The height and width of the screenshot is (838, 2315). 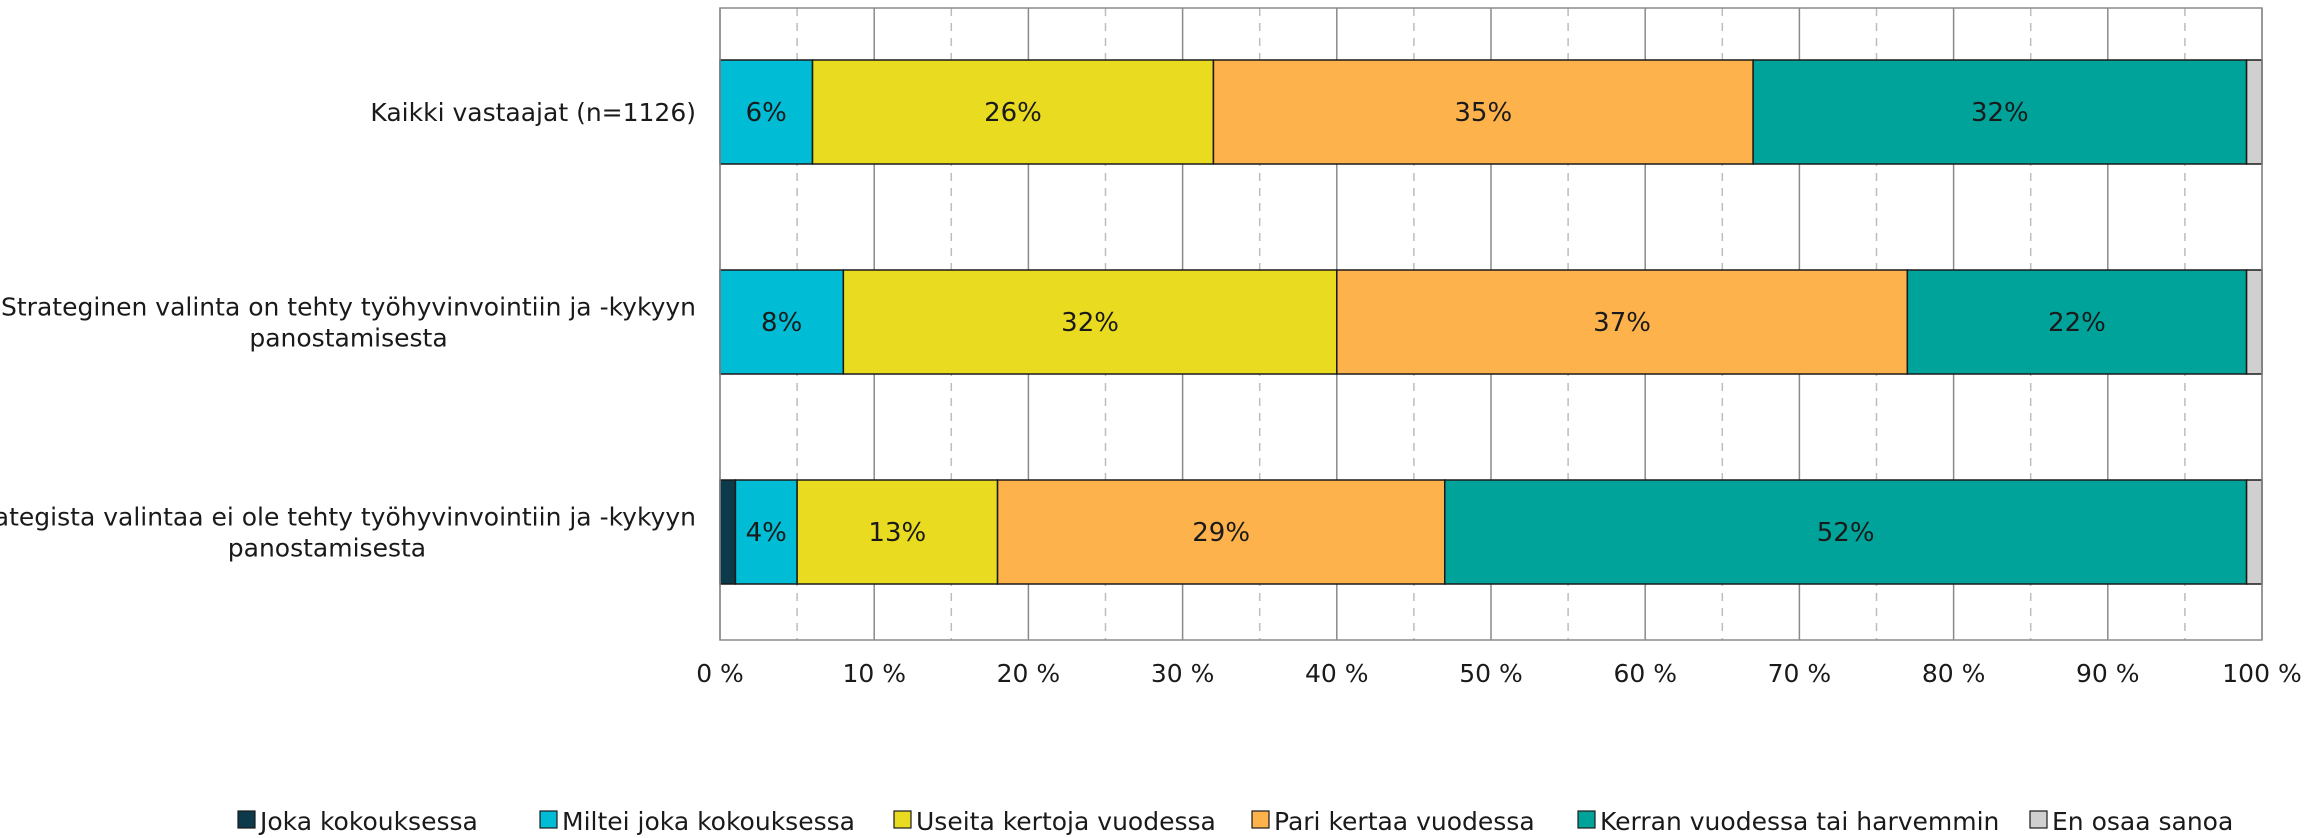 What do you see at coordinates (2142, 821) in the screenshot?
I see `legend-label: En osaa sanoa` at bounding box center [2142, 821].